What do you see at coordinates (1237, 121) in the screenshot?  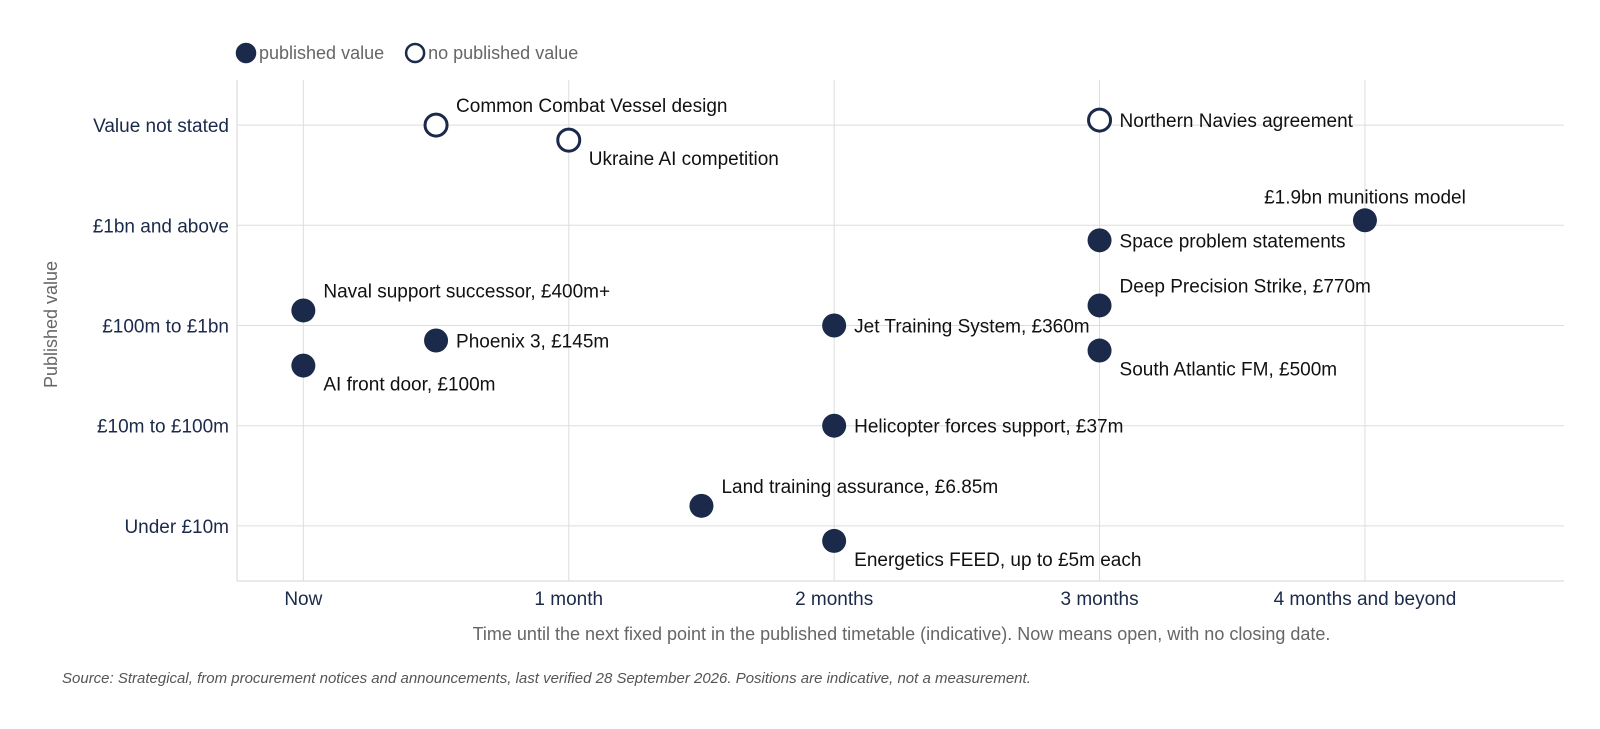 I see `data-point-label: Northern Navies agreement` at bounding box center [1237, 121].